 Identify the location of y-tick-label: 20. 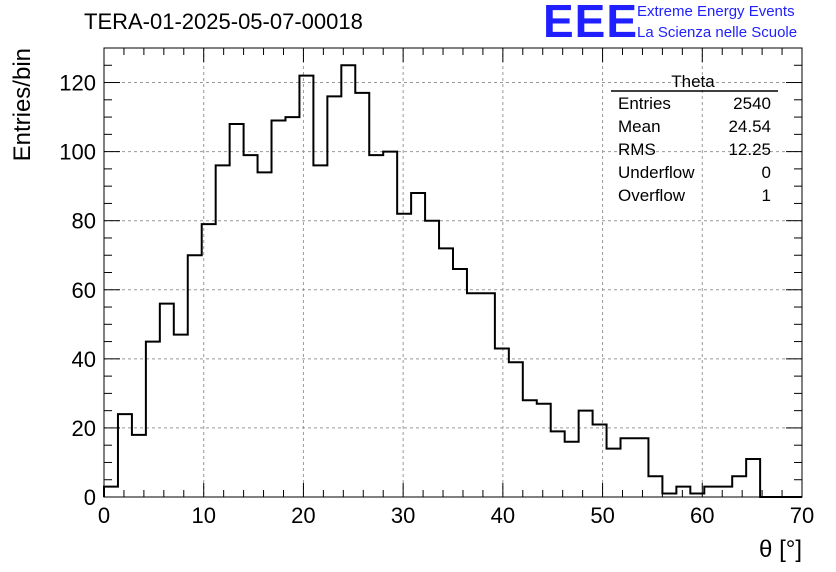
(84, 428).